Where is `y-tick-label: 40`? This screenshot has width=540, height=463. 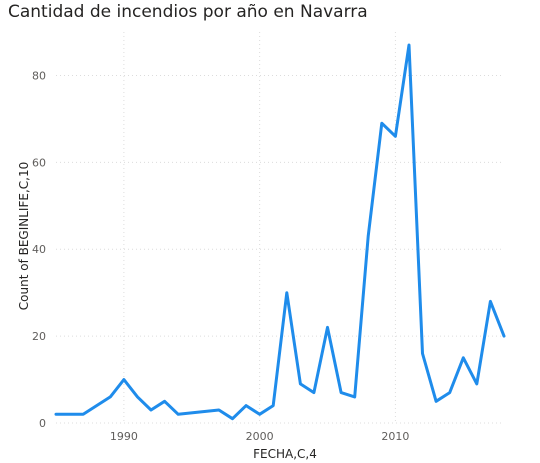
y-tick-label: 40 is located at coordinates (39, 249).